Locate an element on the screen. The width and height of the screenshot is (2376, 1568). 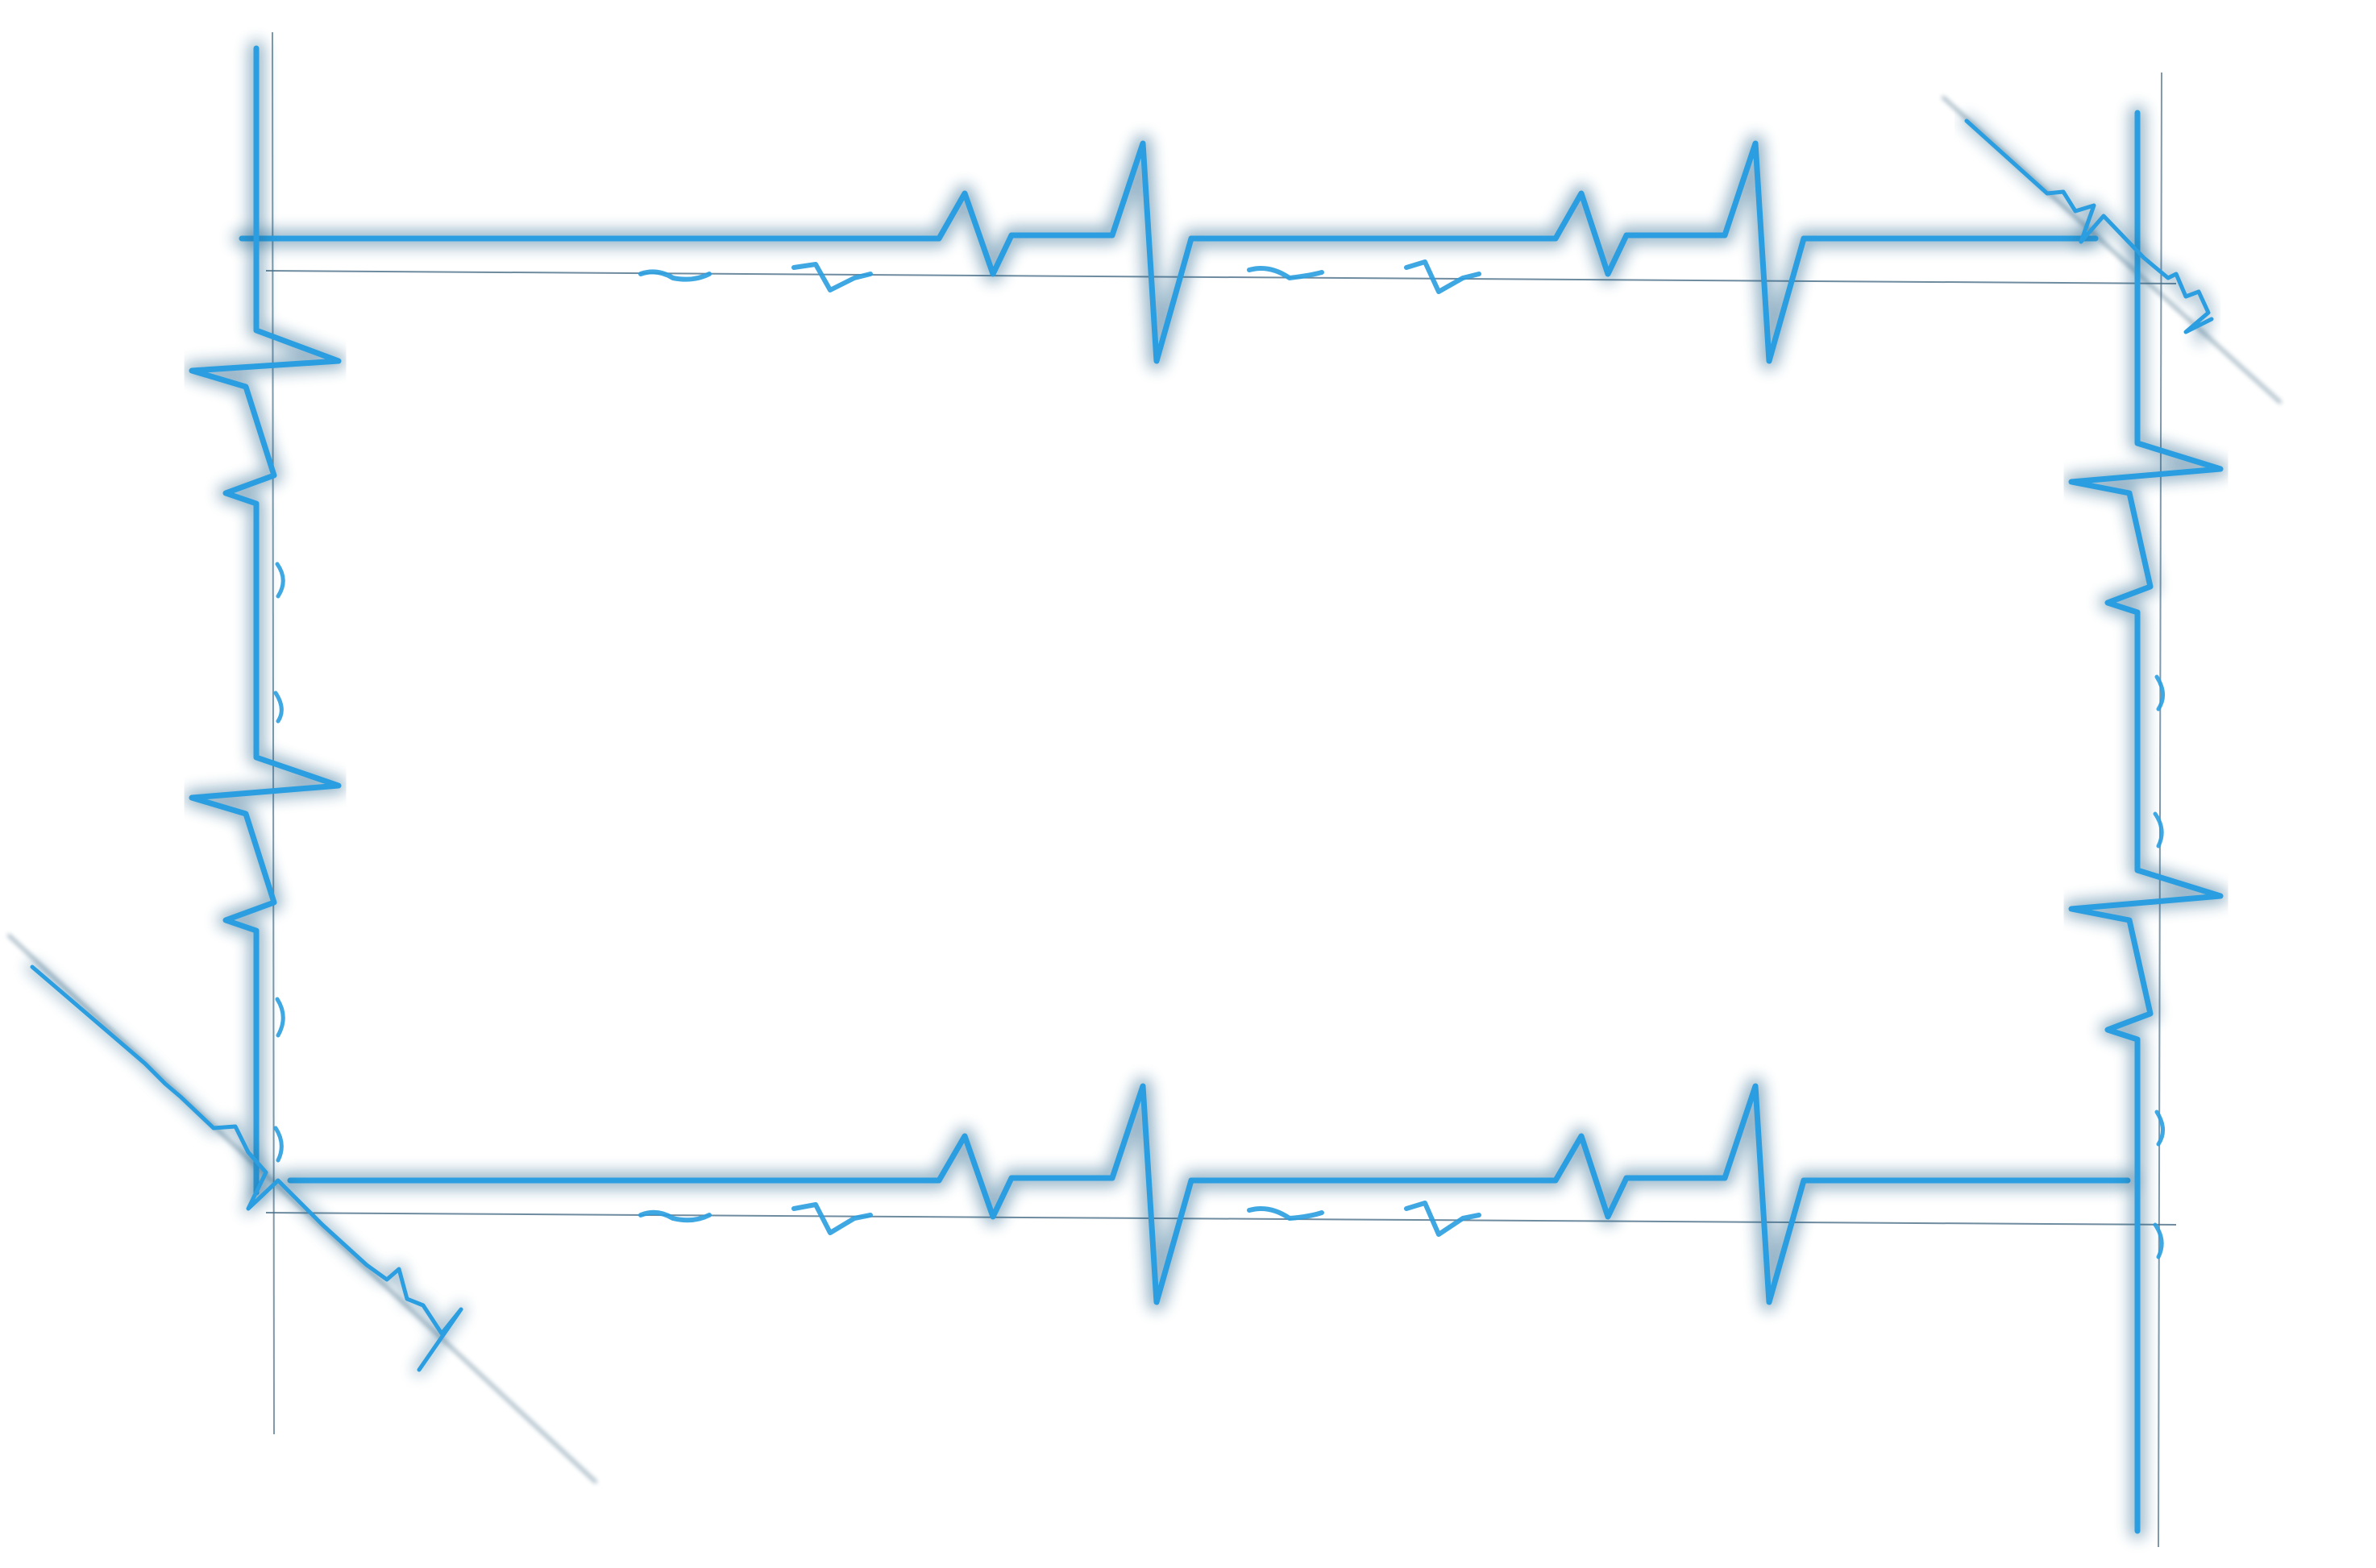
top-guide-line-thin is located at coordinates (1221, 277).